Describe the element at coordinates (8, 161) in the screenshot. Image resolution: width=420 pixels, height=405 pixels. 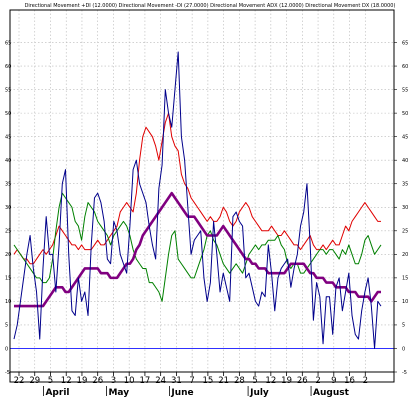
I see `y-tick-label-left: 40` at that location.